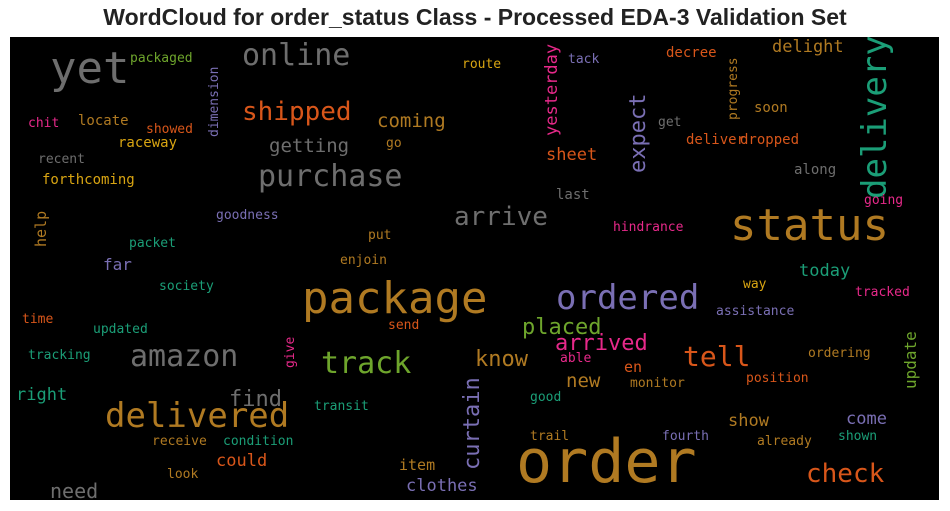 This screenshot has height=511, width=950. What do you see at coordinates (74, 489) in the screenshot?
I see `word-need: need` at bounding box center [74, 489].